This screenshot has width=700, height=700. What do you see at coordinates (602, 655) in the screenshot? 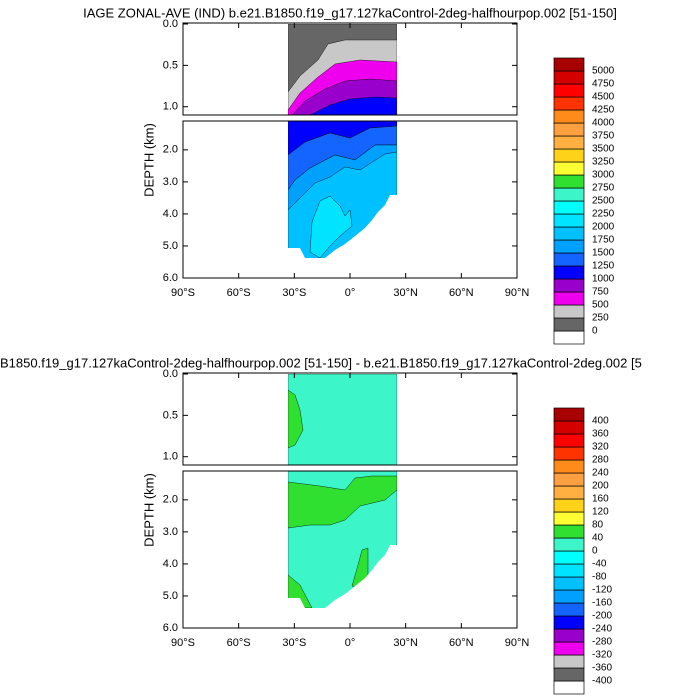
I see `colorbar-label: -320` at bounding box center [602, 655].